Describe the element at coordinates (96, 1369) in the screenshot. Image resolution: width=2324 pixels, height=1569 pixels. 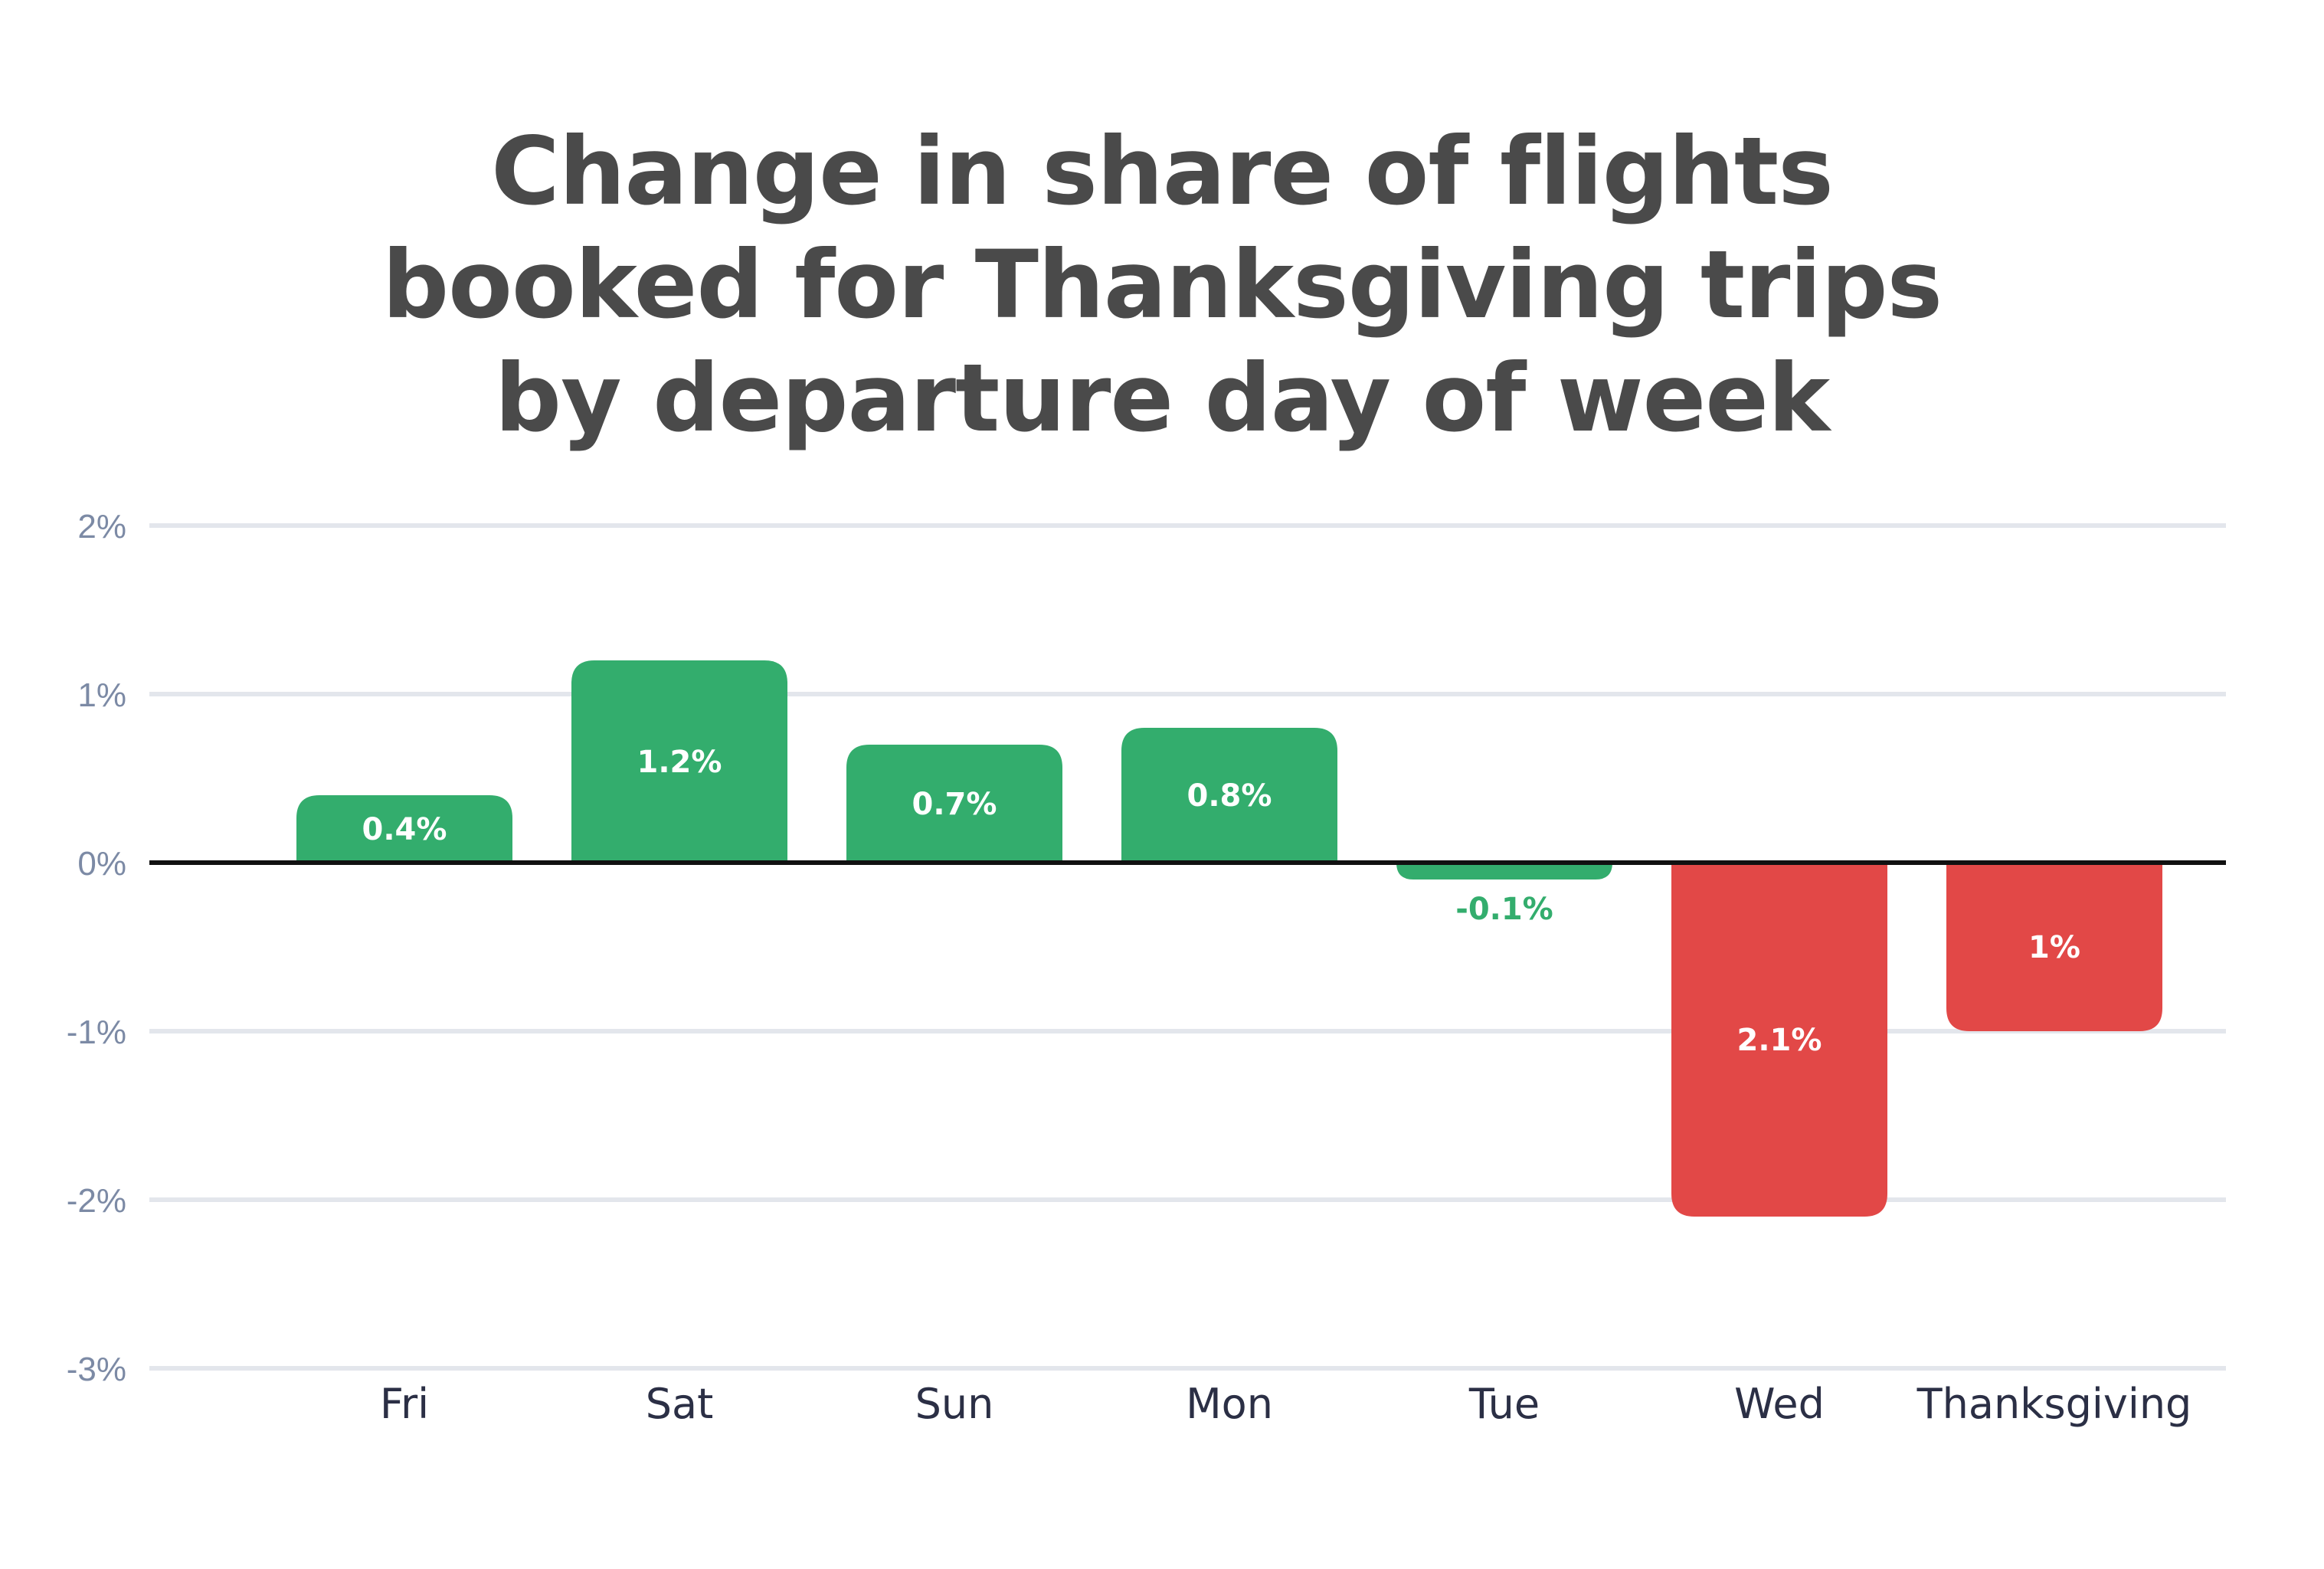
I see `y-tick-label: -3%` at that location.